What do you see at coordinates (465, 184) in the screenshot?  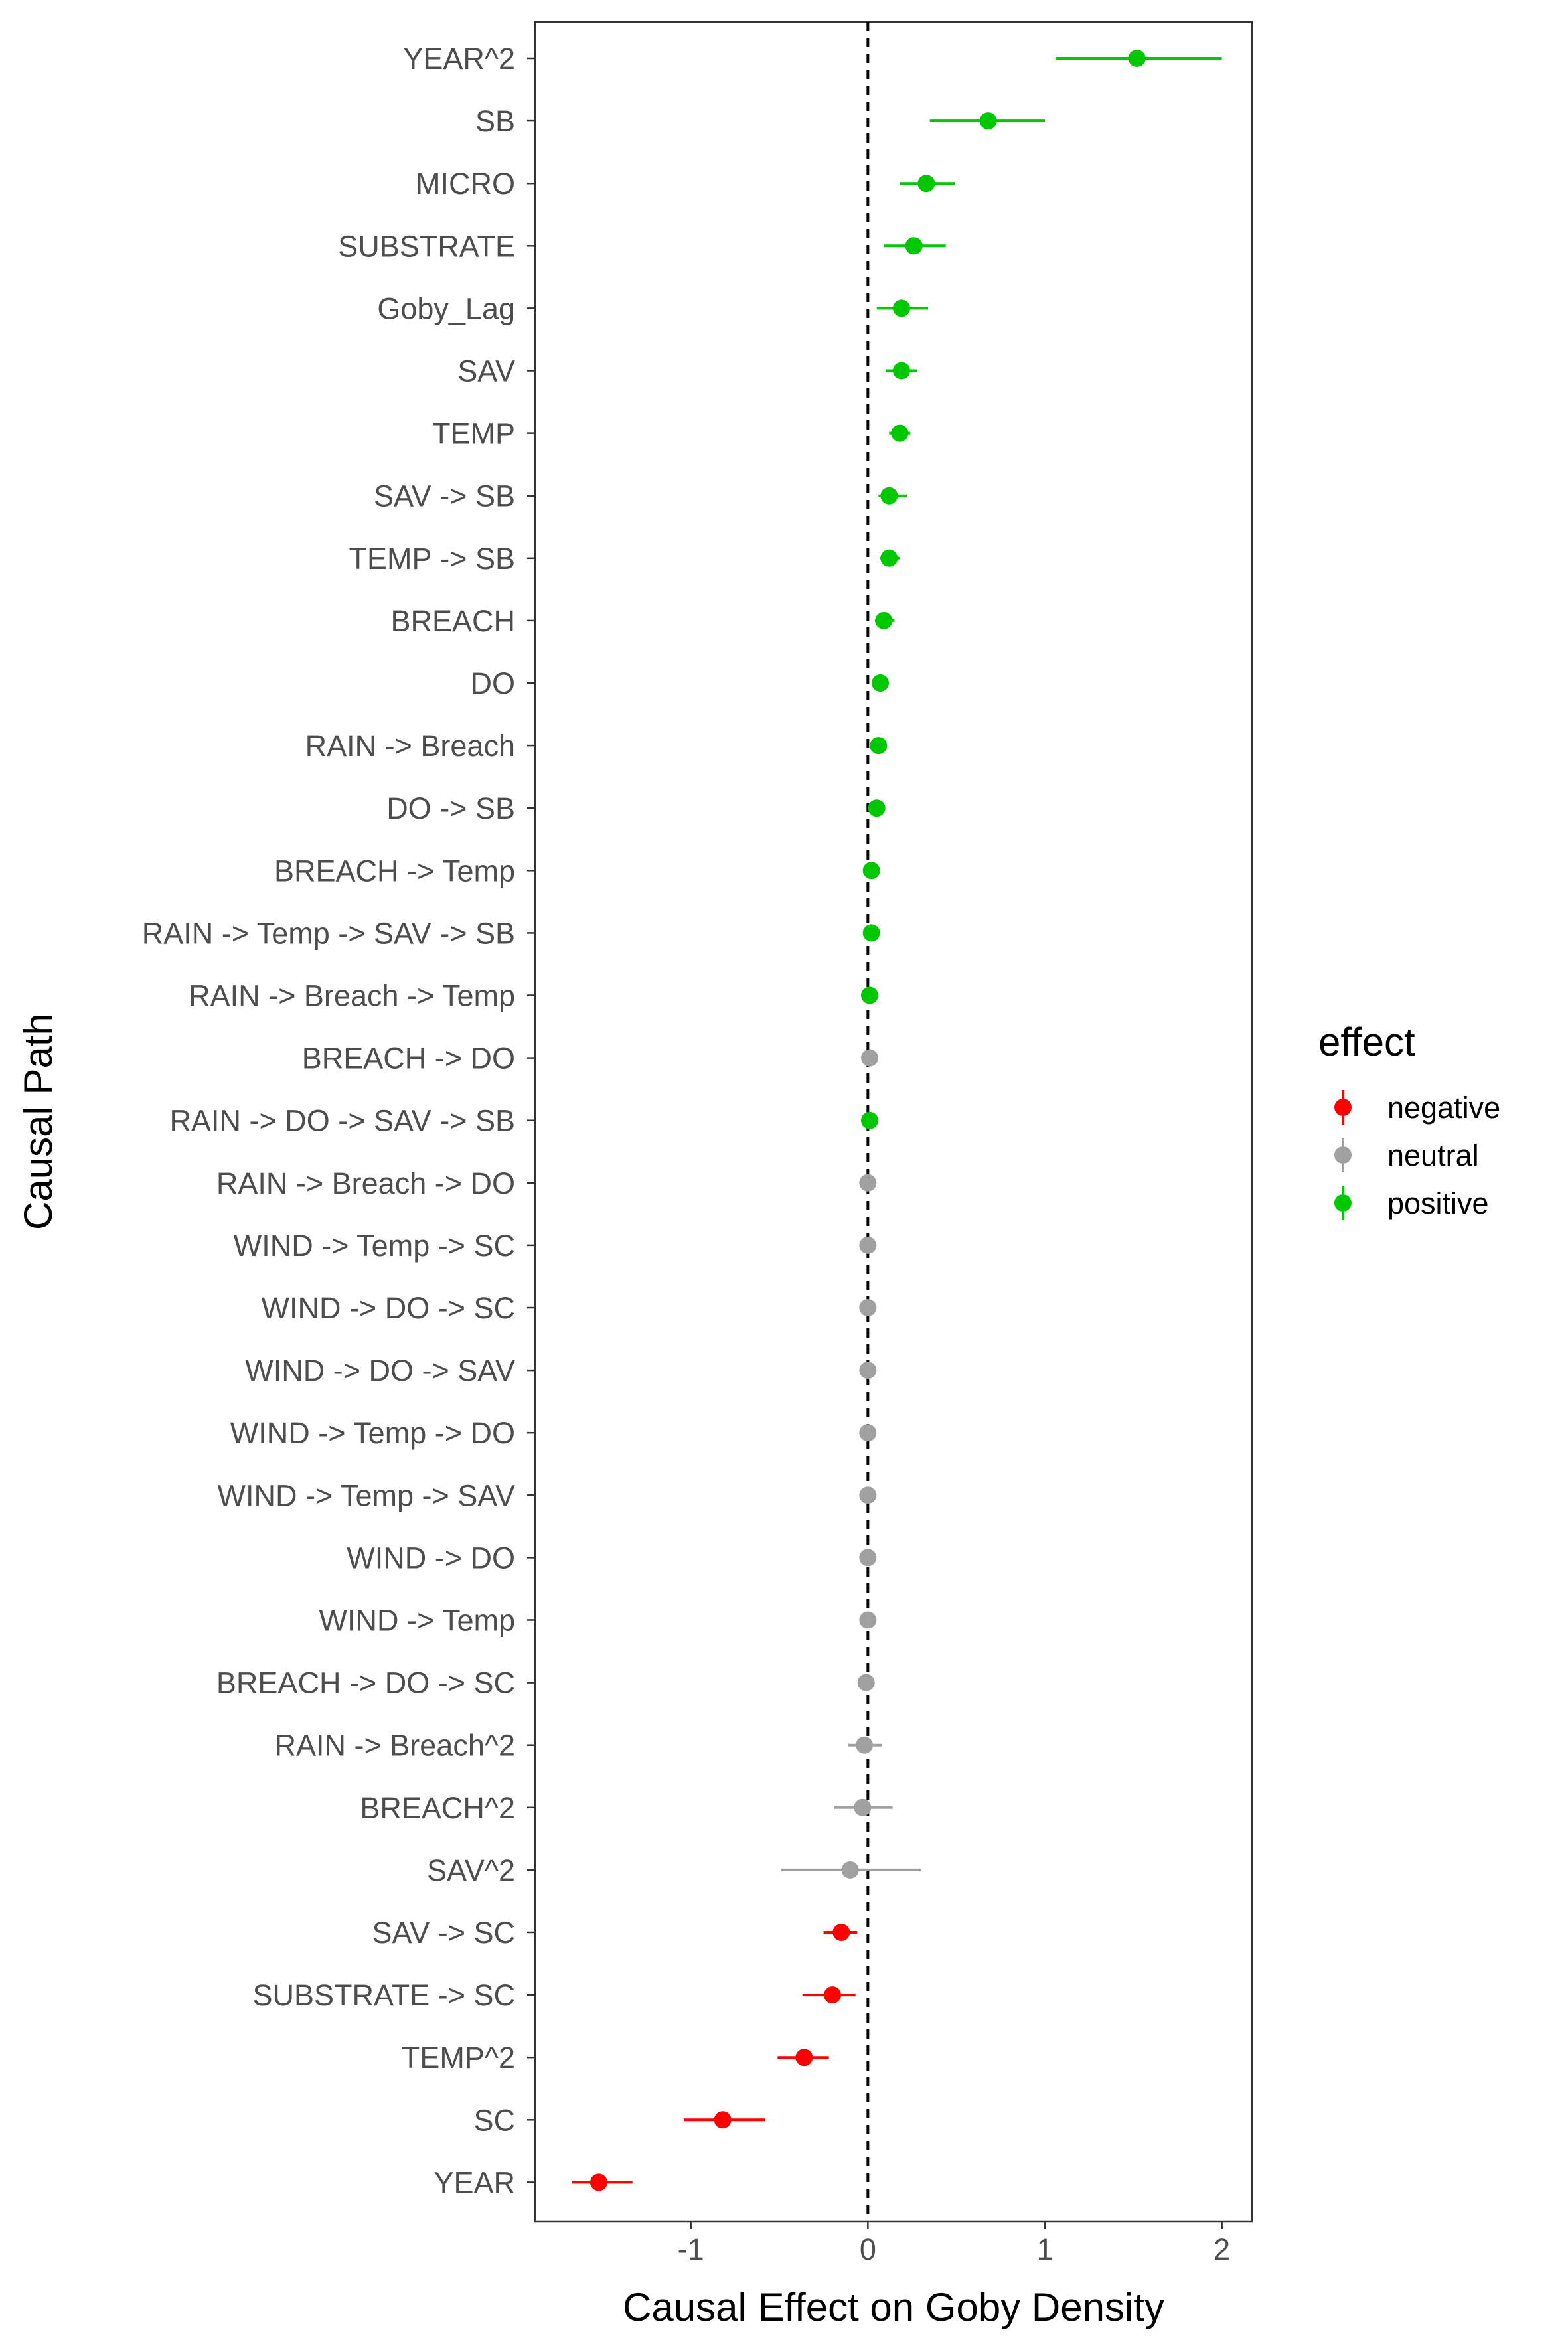 I see `y-tick-label: MICRO` at bounding box center [465, 184].